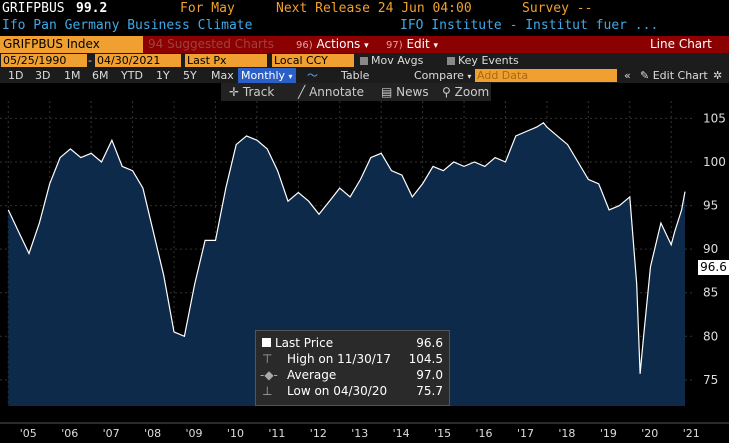 The image size is (729, 443). Describe the element at coordinates (546, 75) in the screenshot. I see `add-data-input: Add Data` at that location.